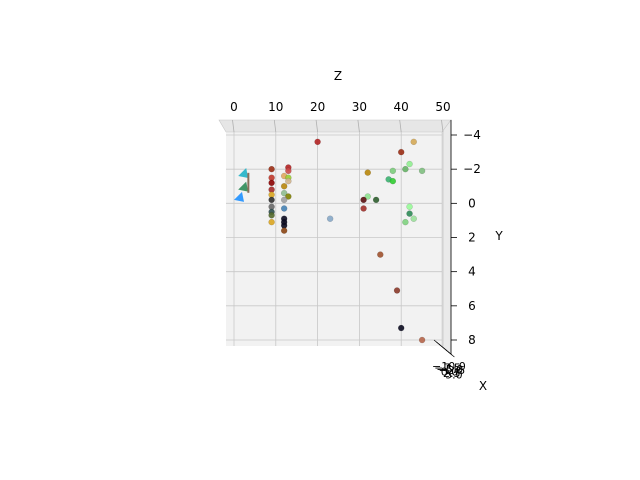 The height and width of the screenshot is (480, 640). What do you see at coordinates (483, 386) in the screenshot?
I see `x-axis-label: X` at bounding box center [483, 386].